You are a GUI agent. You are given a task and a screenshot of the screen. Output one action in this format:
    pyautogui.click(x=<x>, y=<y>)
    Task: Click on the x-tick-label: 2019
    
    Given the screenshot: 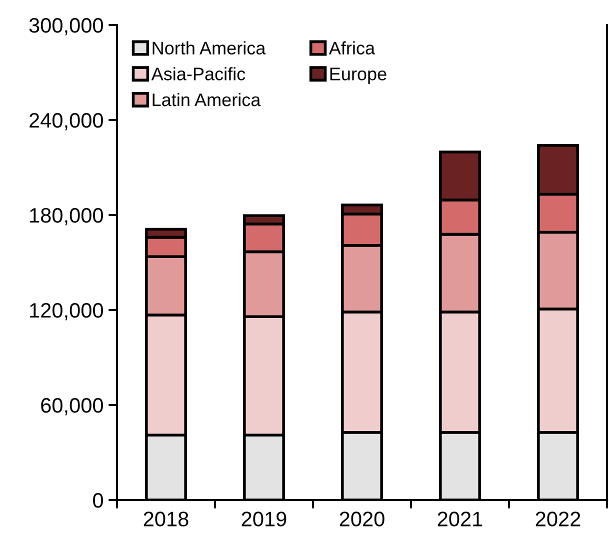 What is the action you would take?
    pyautogui.click(x=264, y=519)
    